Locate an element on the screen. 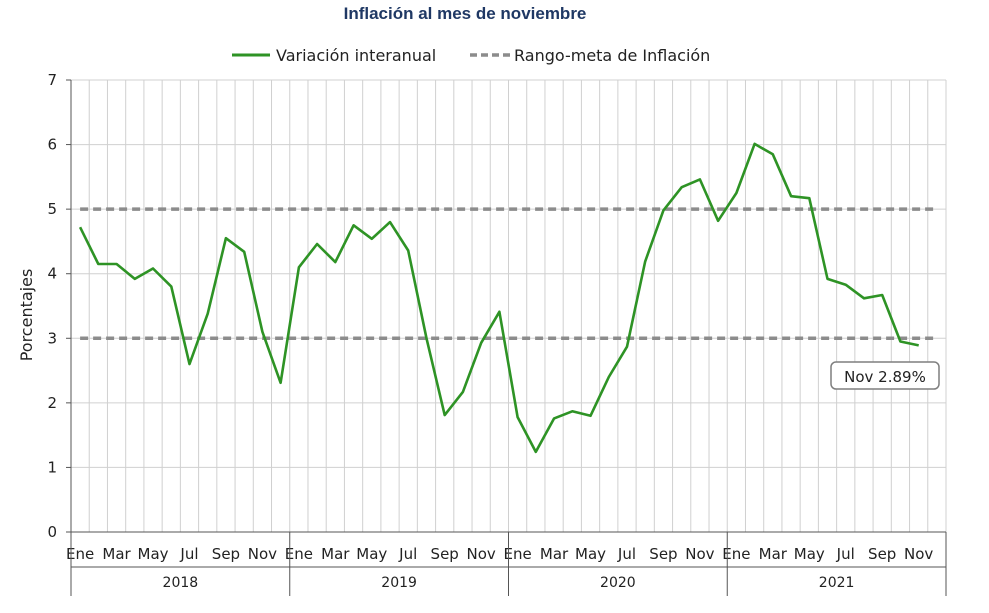 Image resolution: width=989 pixels, height=613 pixels. year-label: 2019 is located at coordinates (399, 583).